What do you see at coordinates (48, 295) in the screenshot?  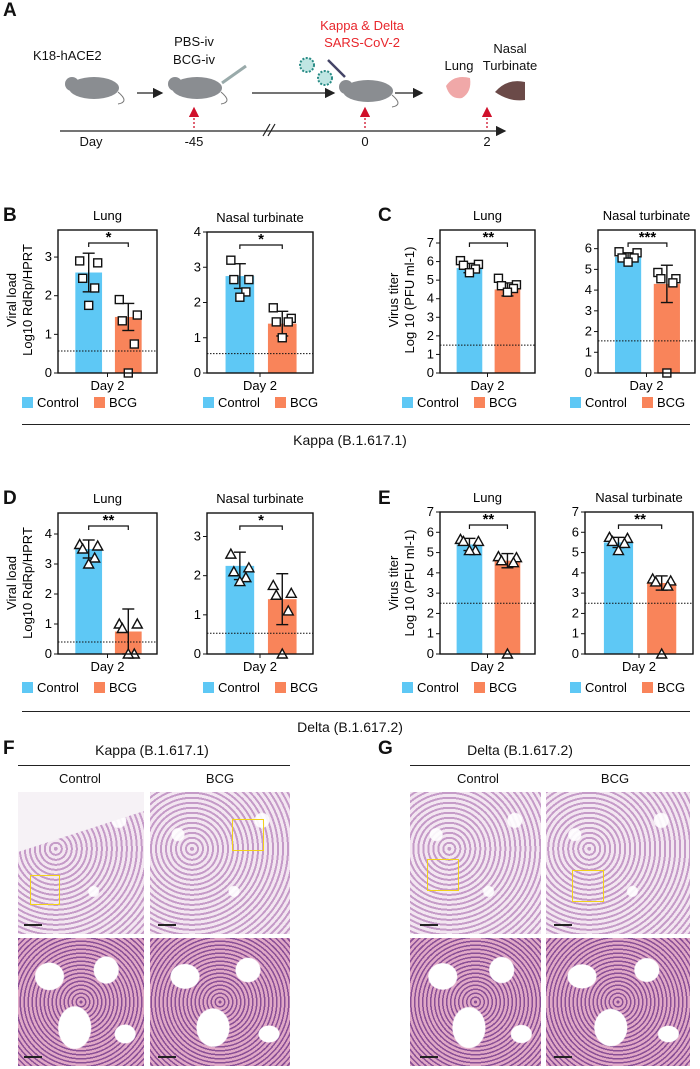 I see `y-tick-label: 2` at bounding box center [48, 295].